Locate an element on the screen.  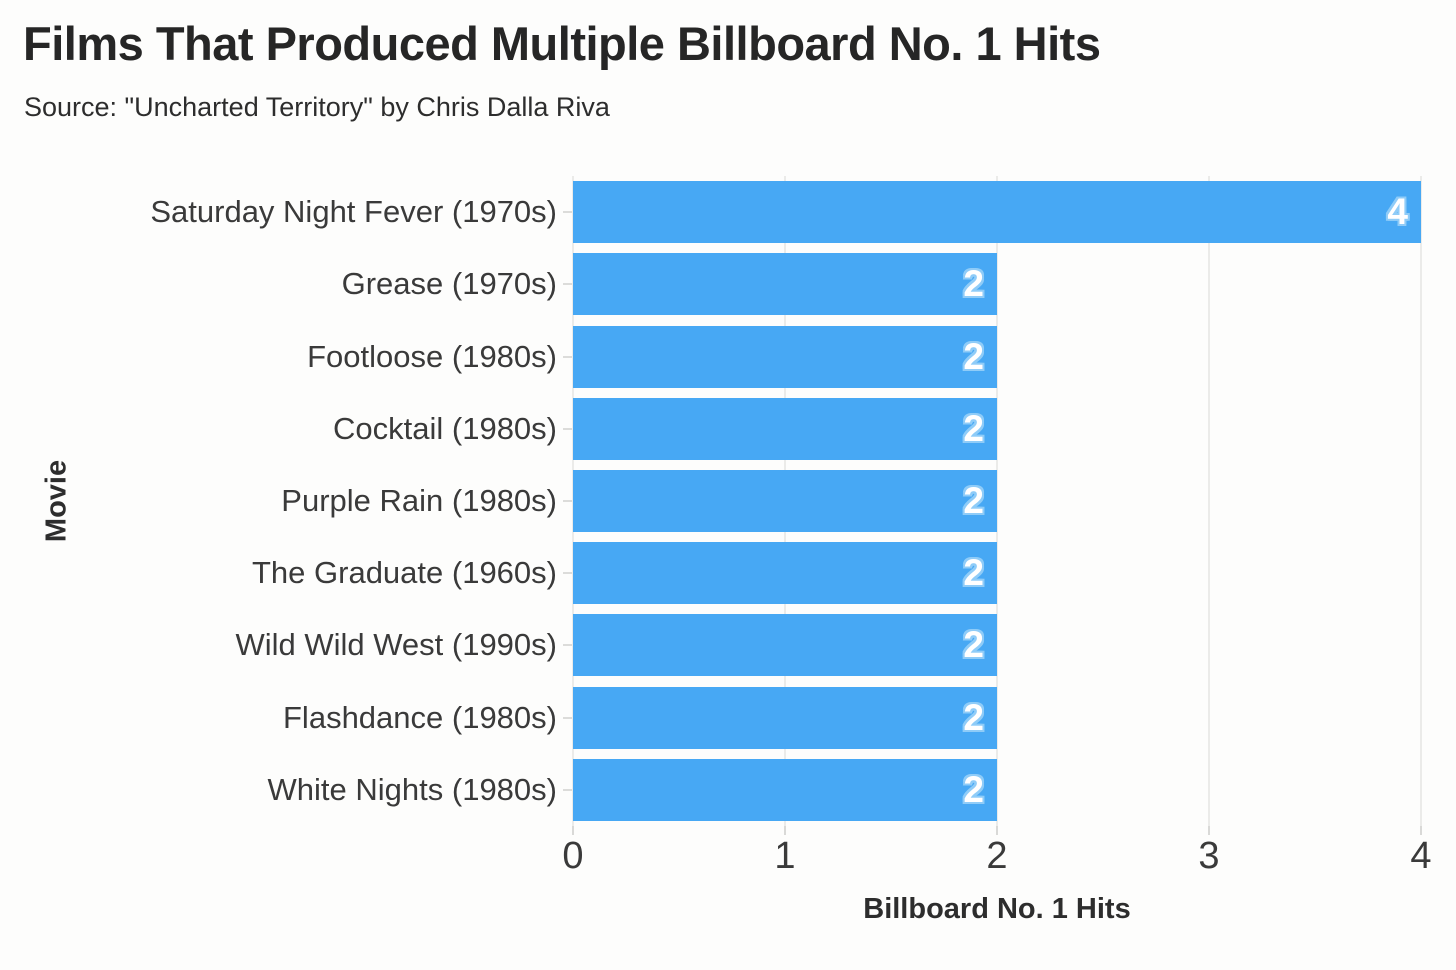
x-axis-title: Billboard No. 1 Hits is located at coordinates (997, 909).